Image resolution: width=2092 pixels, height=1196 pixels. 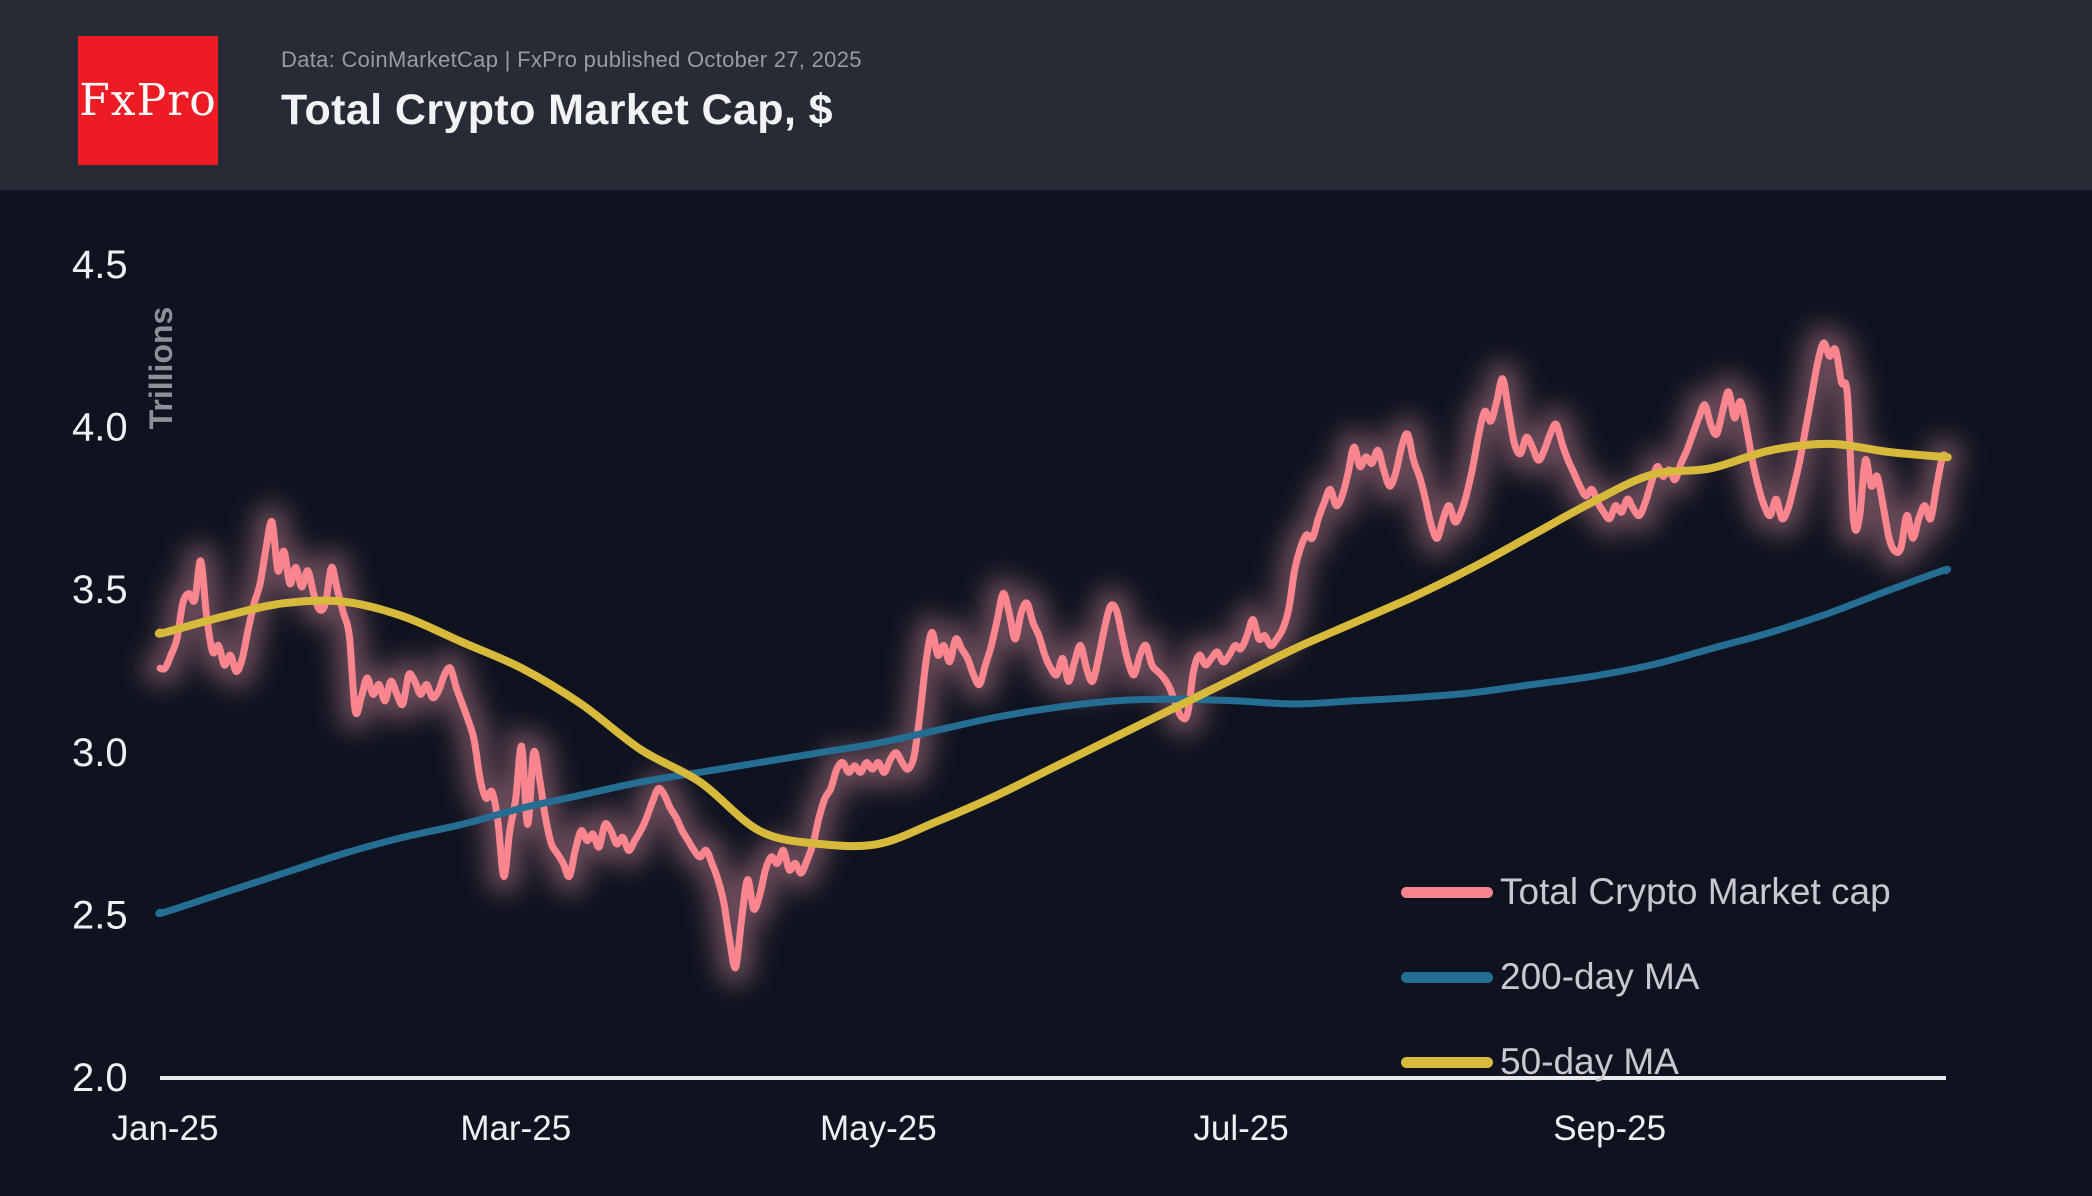 I want to click on x-tick-label: Jul-25, so click(x=1240, y=1128).